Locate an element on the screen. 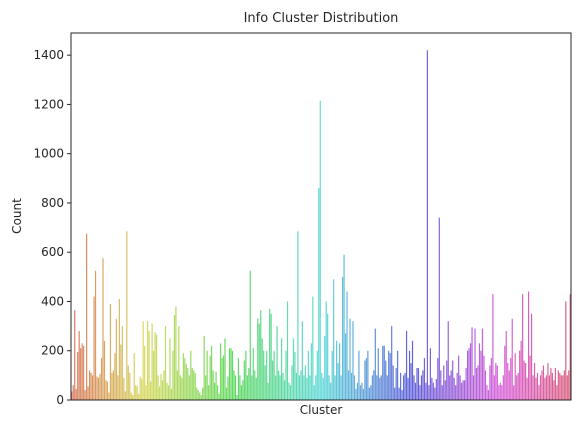 This screenshot has height=429, width=580. y-axis-label: Count is located at coordinates (17, 216).